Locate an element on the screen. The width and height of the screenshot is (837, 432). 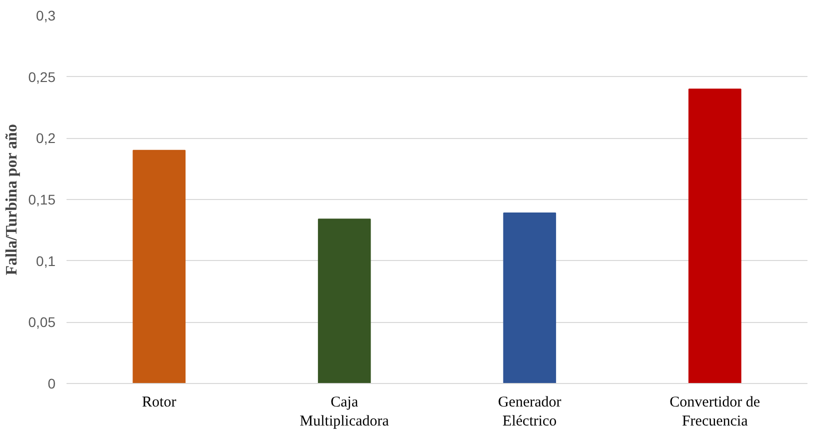
y-tick-label: 0,25 is located at coordinates (42, 76).